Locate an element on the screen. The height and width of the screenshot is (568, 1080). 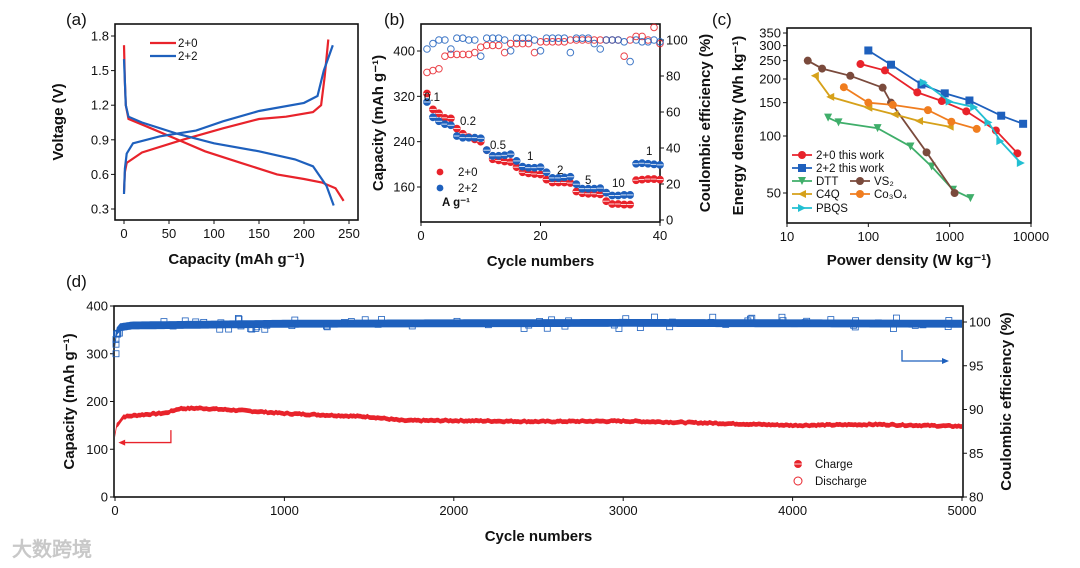
legend-label: Discharge is located at coordinates (841, 482).